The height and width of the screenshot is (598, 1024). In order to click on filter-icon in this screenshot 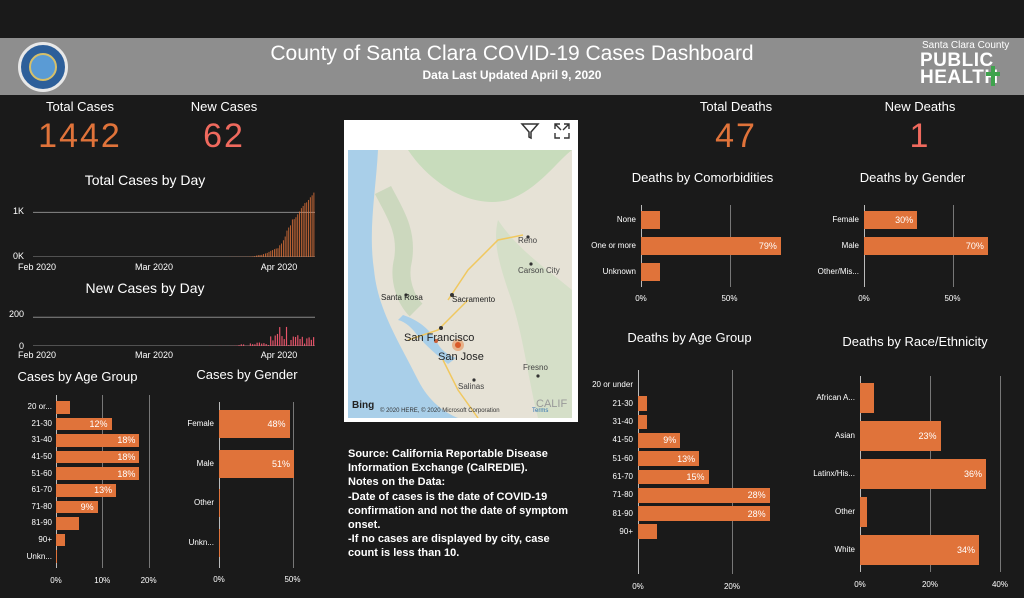, I will do `click(530, 133)`.